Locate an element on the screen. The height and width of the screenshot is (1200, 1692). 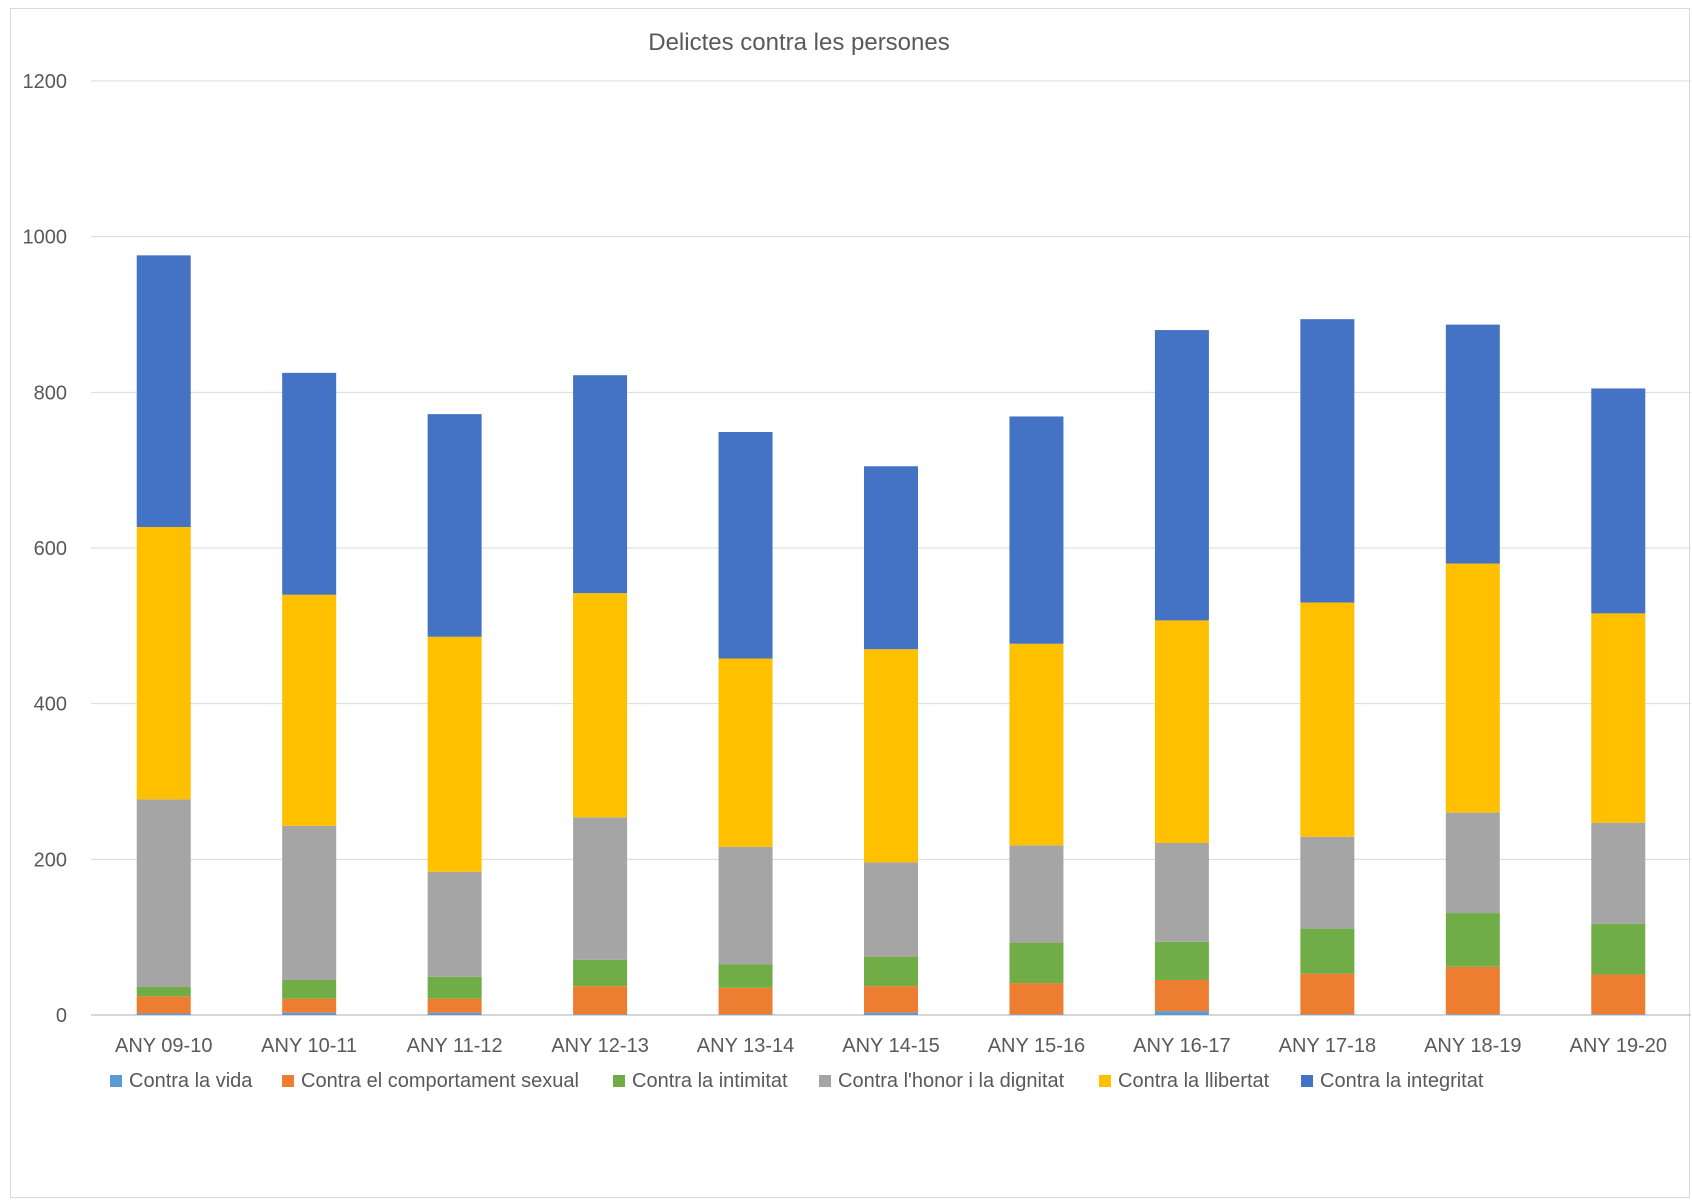
legend-item: Contra la llibertat is located at coordinates (1184, 1081).